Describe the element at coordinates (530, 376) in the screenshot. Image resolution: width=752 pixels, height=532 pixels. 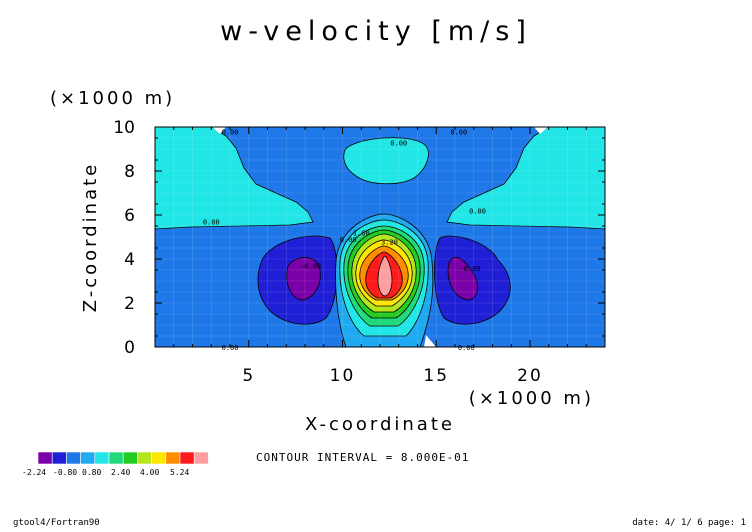
I see `x-tick-label: 20` at that location.